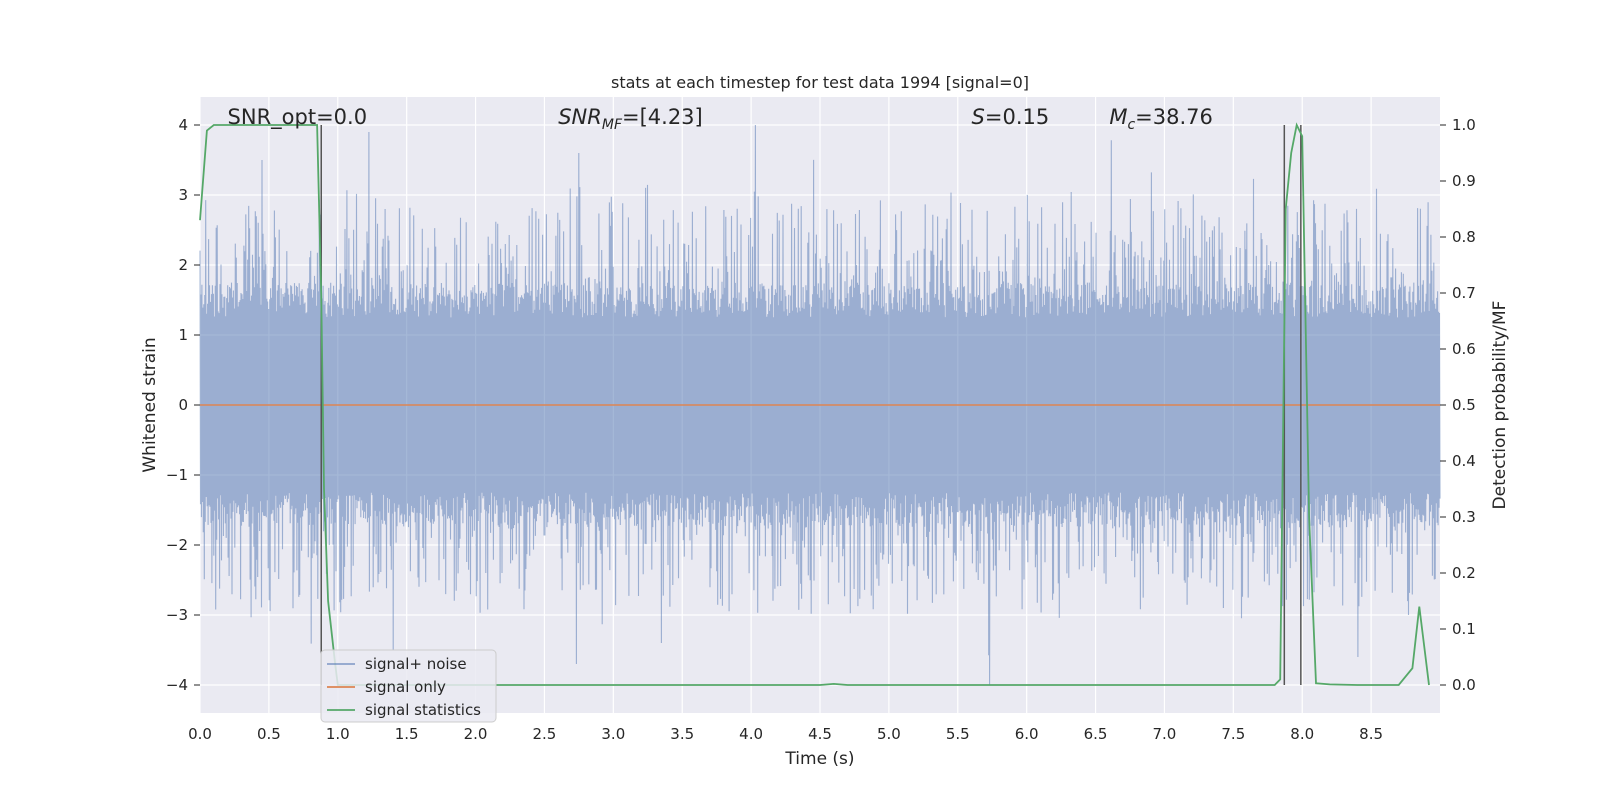  I want to click on x-tick-label: 8.0, so click(1302, 734).